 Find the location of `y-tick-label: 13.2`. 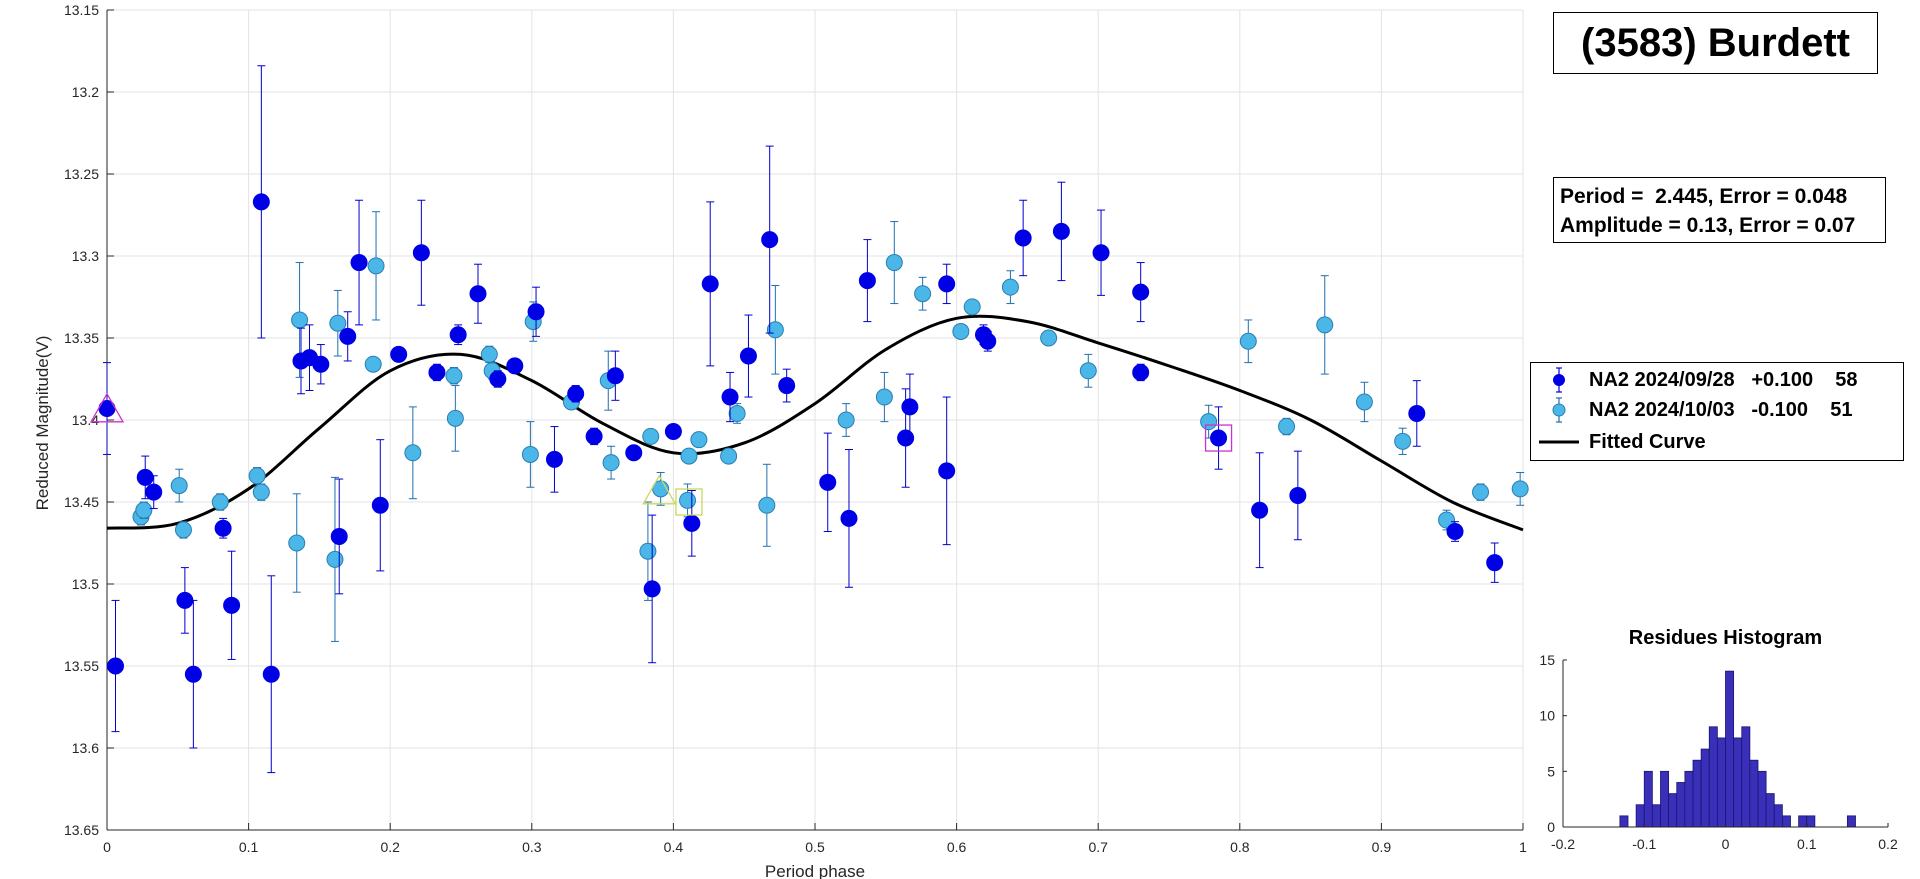

y-tick-label: 13.2 is located at coordinates (85, 92).